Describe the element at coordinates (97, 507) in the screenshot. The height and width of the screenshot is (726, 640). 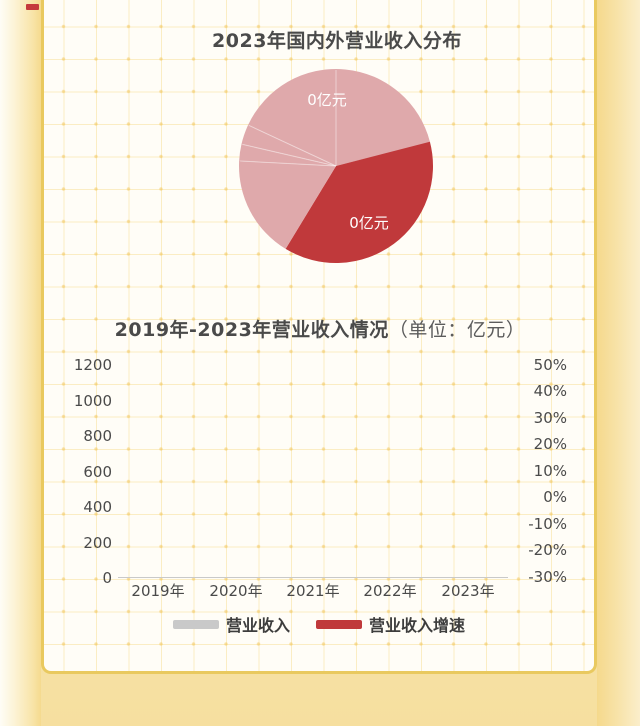
I see `left-axis-tick: 400` at that location.